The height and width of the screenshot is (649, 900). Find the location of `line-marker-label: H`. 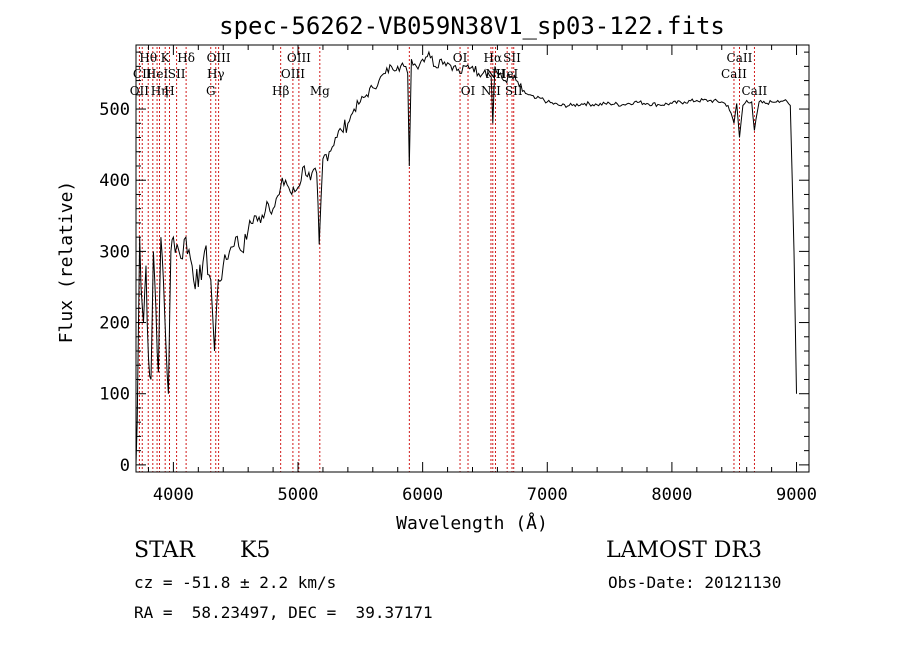

line-marker-label: H is located at coordinates (169, 91).